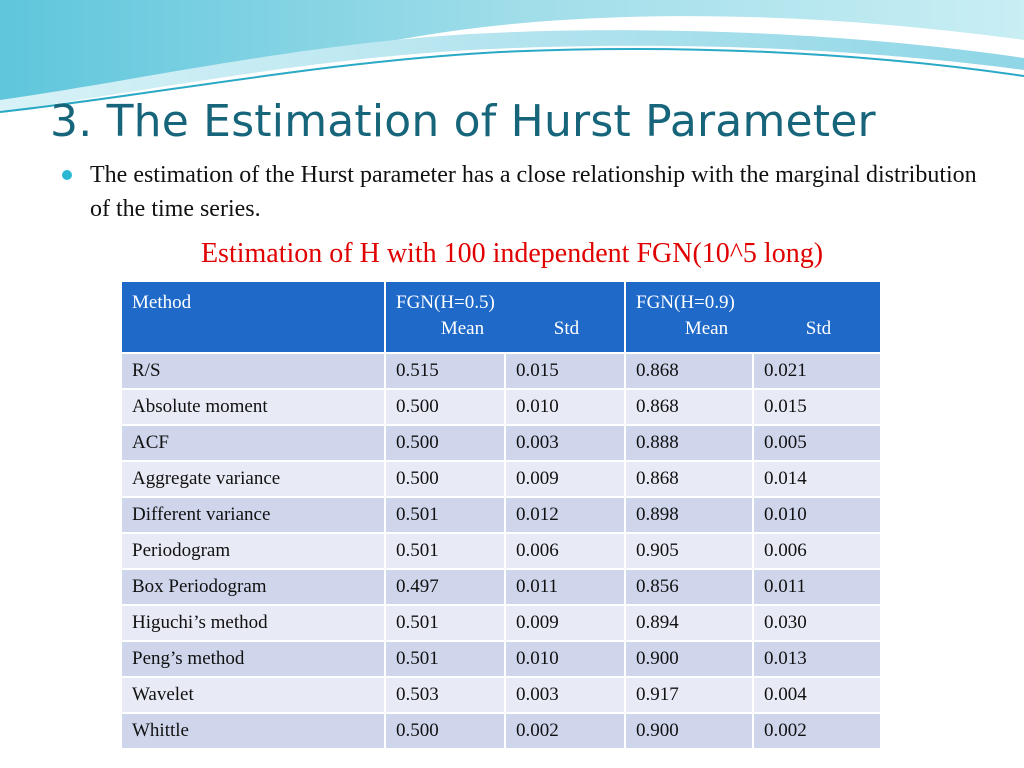 This screenshot has width=1024, height=768. I want to click on cell-std-h09: 0.004, so click(817, 695).